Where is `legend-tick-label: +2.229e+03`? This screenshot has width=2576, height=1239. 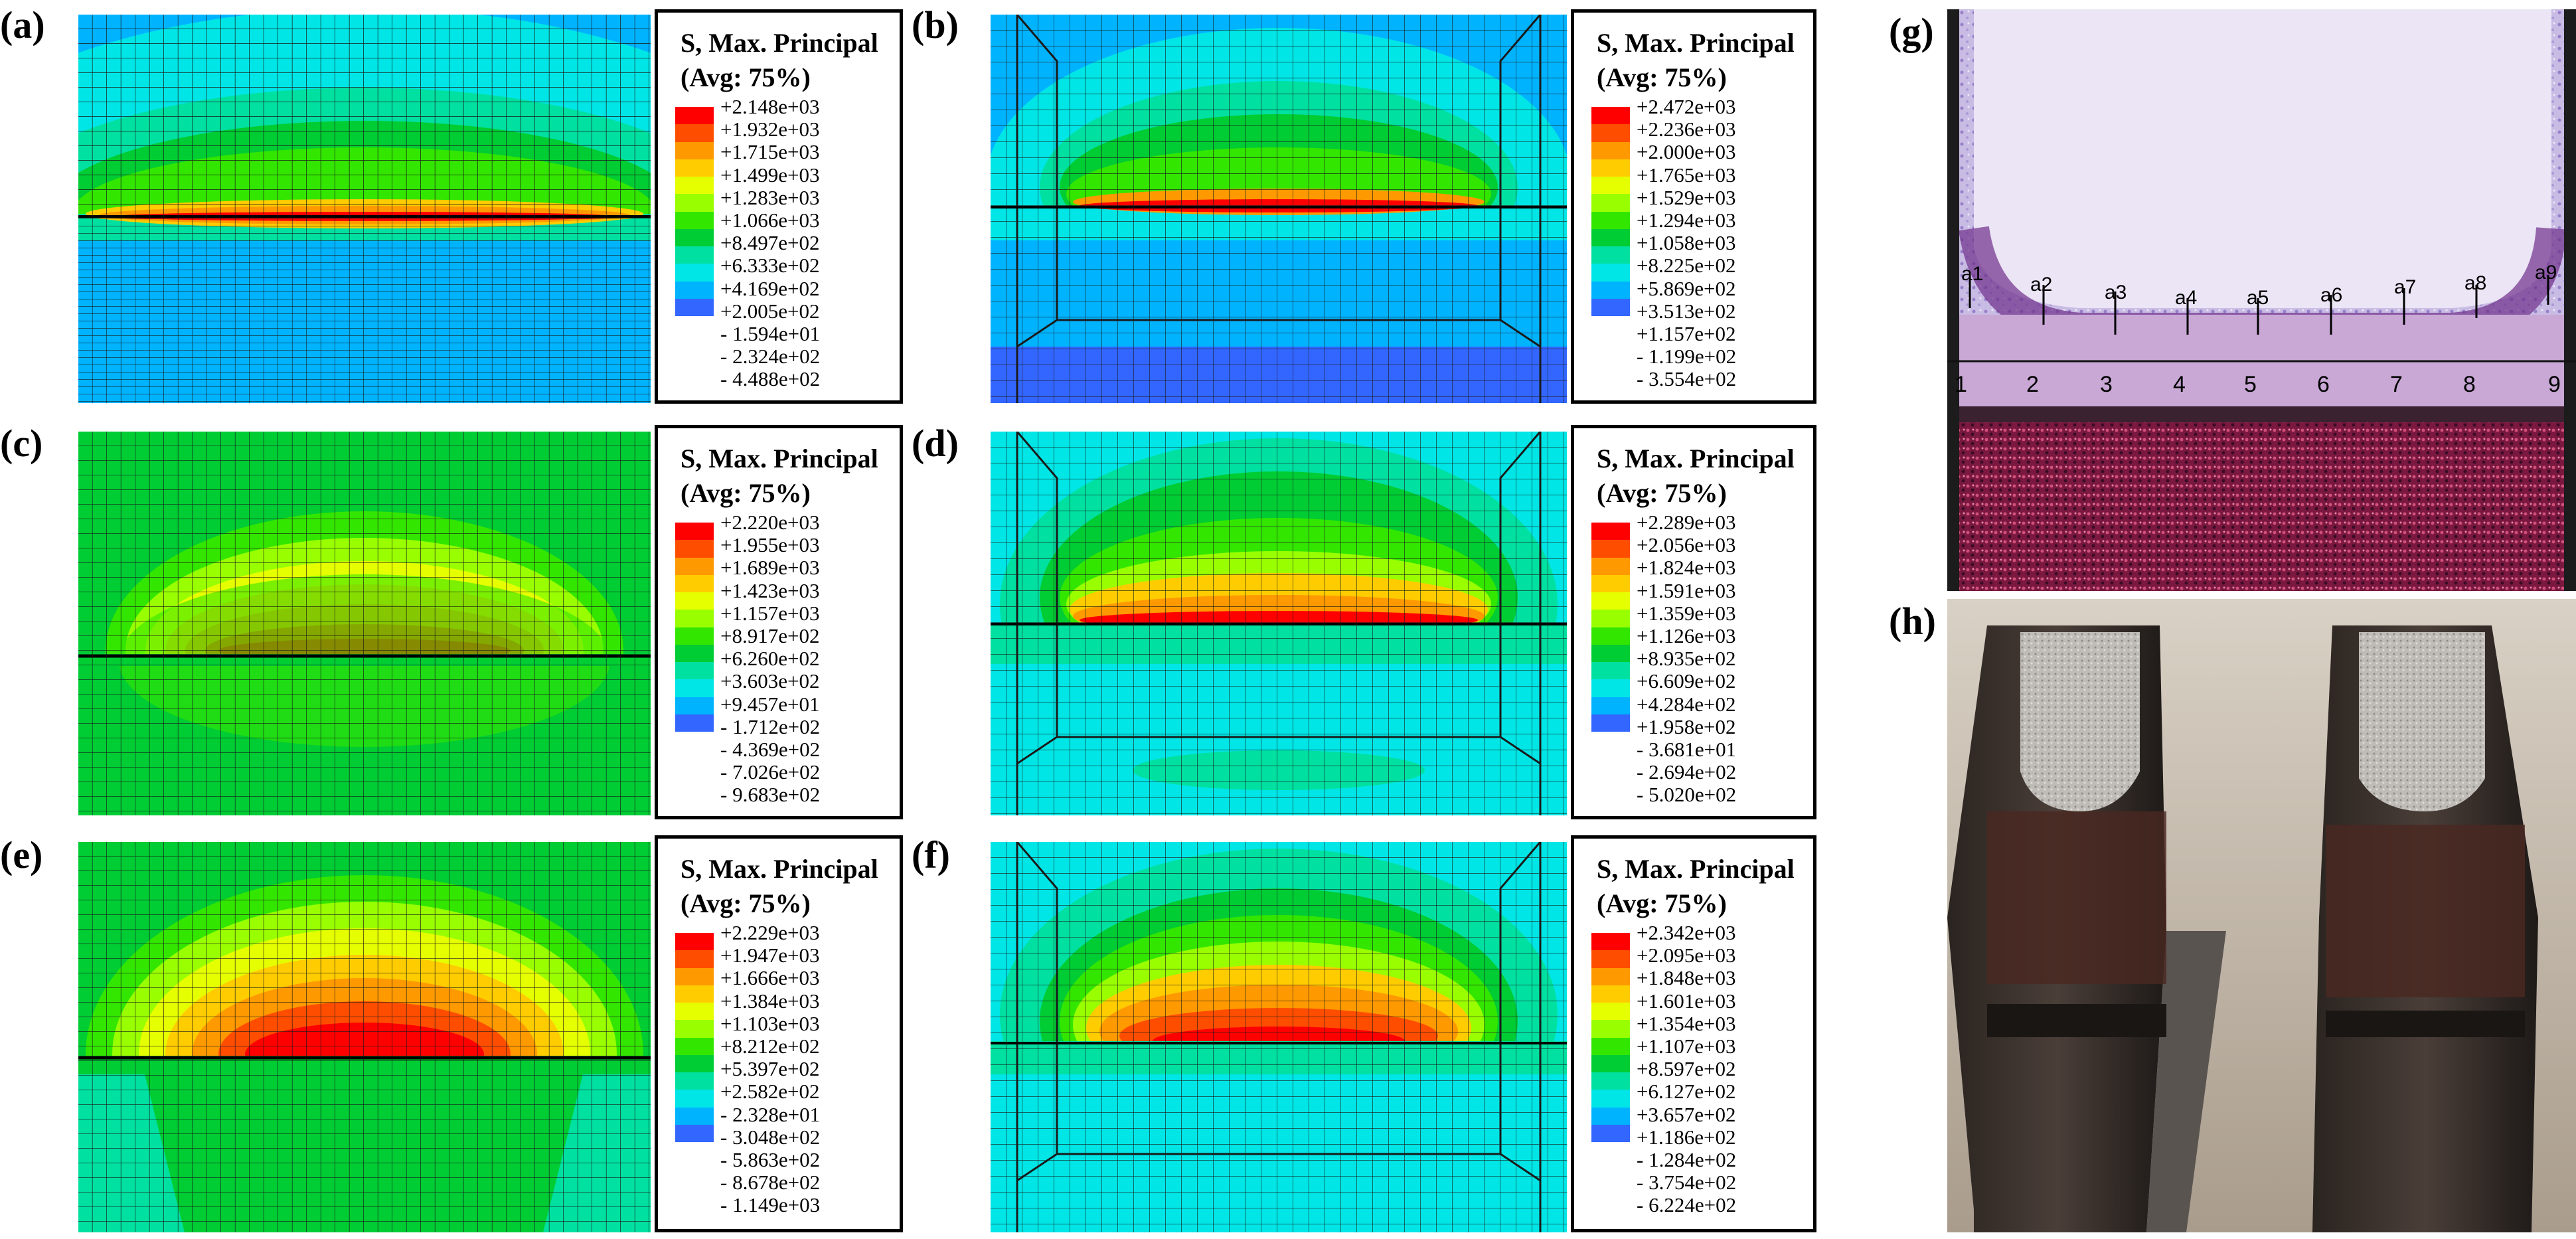
legend-tick-label: +2.229e+03 is located at coordinates (770, 932).